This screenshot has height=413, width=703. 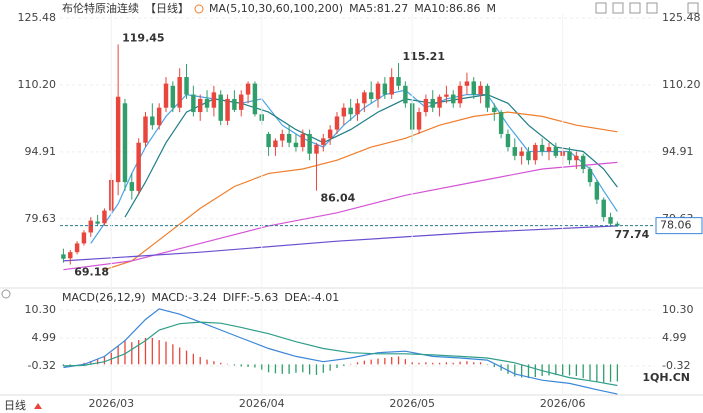 I want to click on footer-period: 日线, so click(x=15, y=405).